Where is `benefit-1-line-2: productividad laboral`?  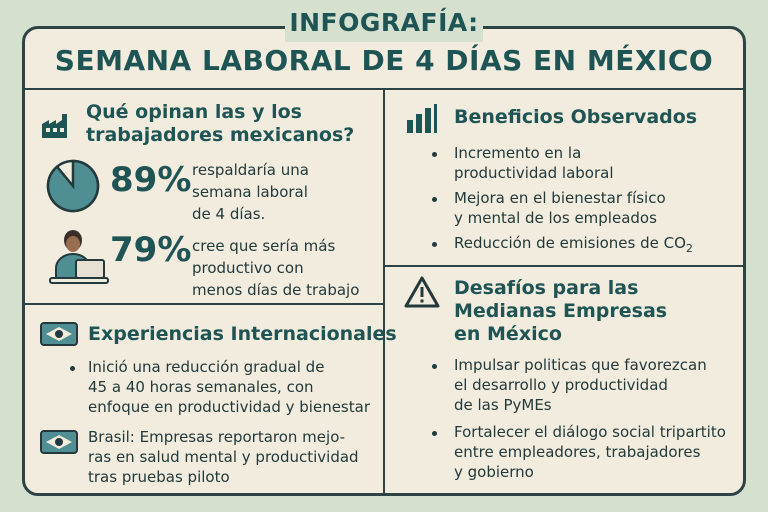 benefit-1-line-2: productividad laboral is located at coordinates (534, 173).